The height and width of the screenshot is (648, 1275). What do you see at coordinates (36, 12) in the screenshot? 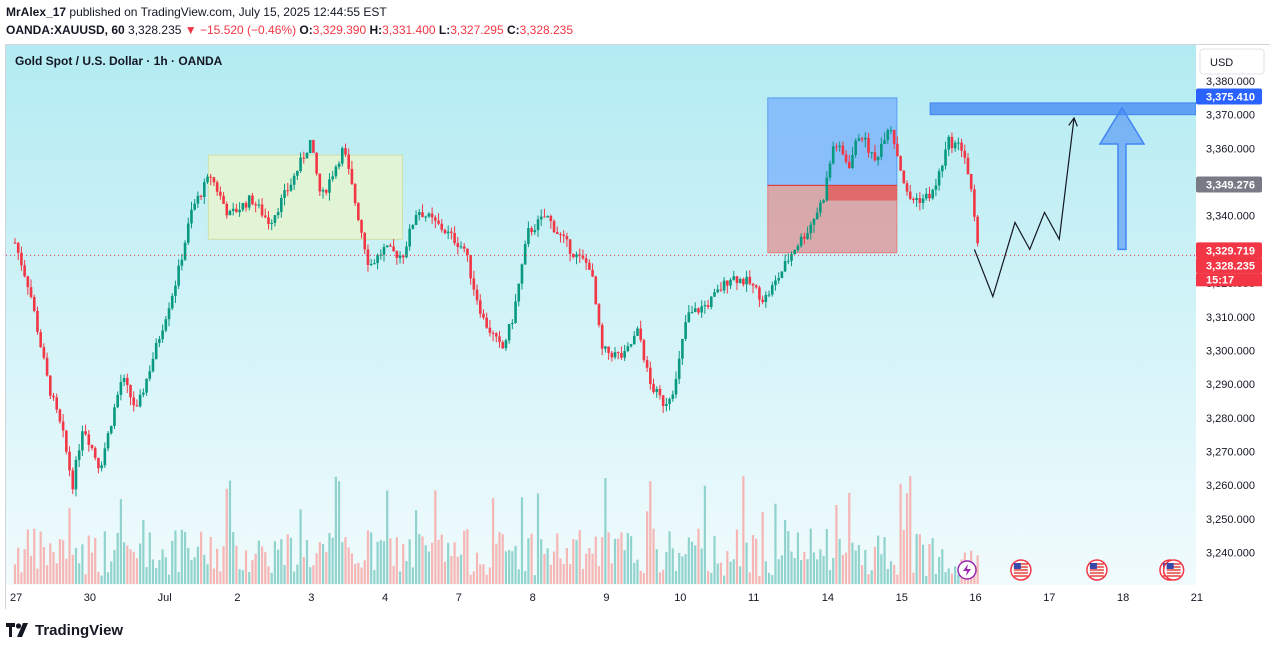
I see `author-name: MrAlex_17` at bounding box center [36, 12].